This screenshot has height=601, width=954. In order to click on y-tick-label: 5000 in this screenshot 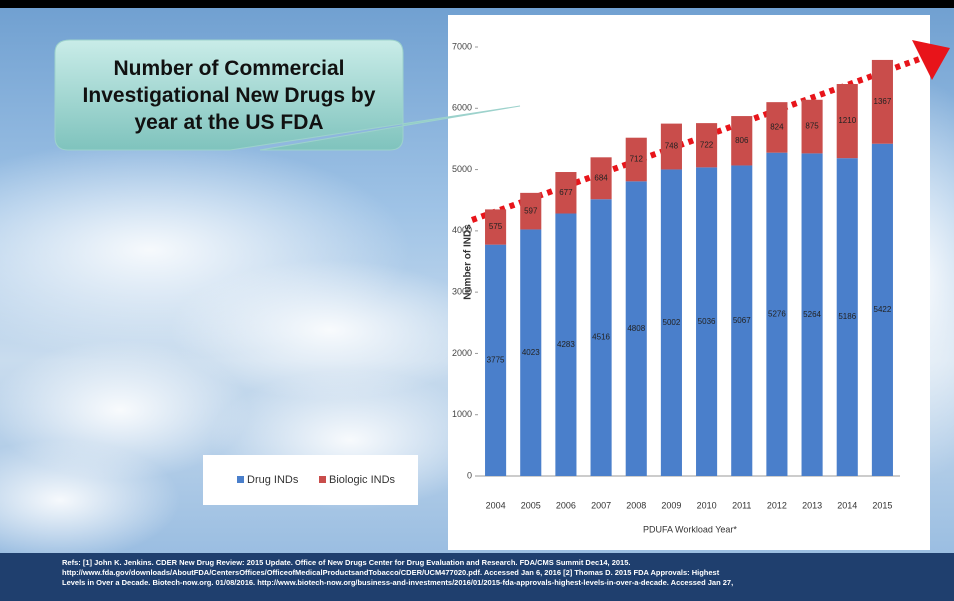, I will do `click(462, 169)`.